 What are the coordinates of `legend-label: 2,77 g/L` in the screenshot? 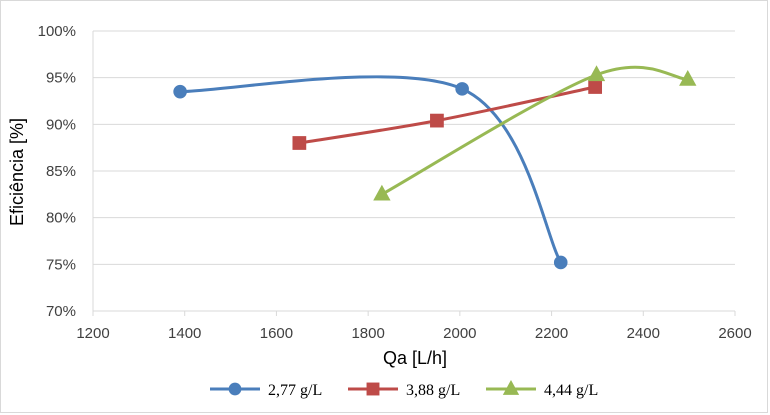 It's located at (295, 390).